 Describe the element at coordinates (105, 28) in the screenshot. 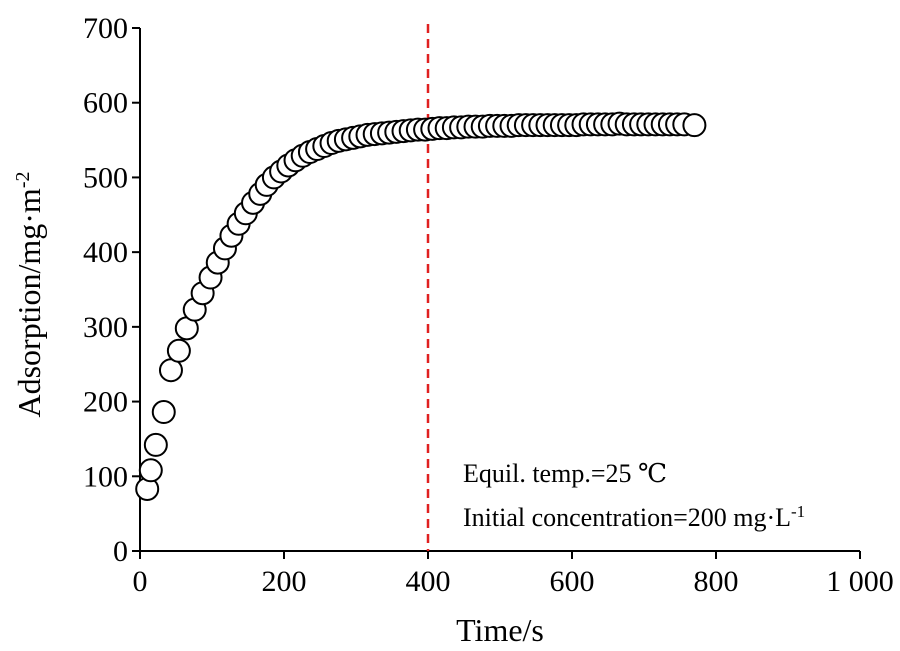

I see `y-tick-label: 700` at that location.